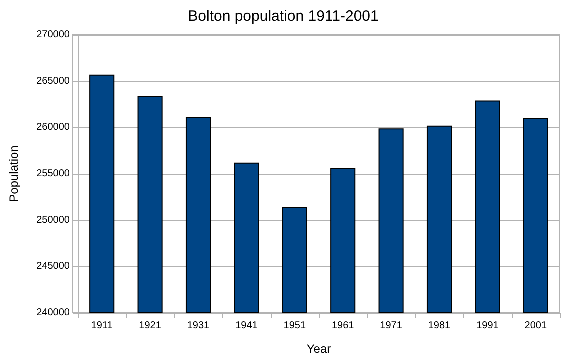 This screenshot has height=363, width=567. I want to click on chart-title: Bolton population 1911-2001, so click(283, 16).